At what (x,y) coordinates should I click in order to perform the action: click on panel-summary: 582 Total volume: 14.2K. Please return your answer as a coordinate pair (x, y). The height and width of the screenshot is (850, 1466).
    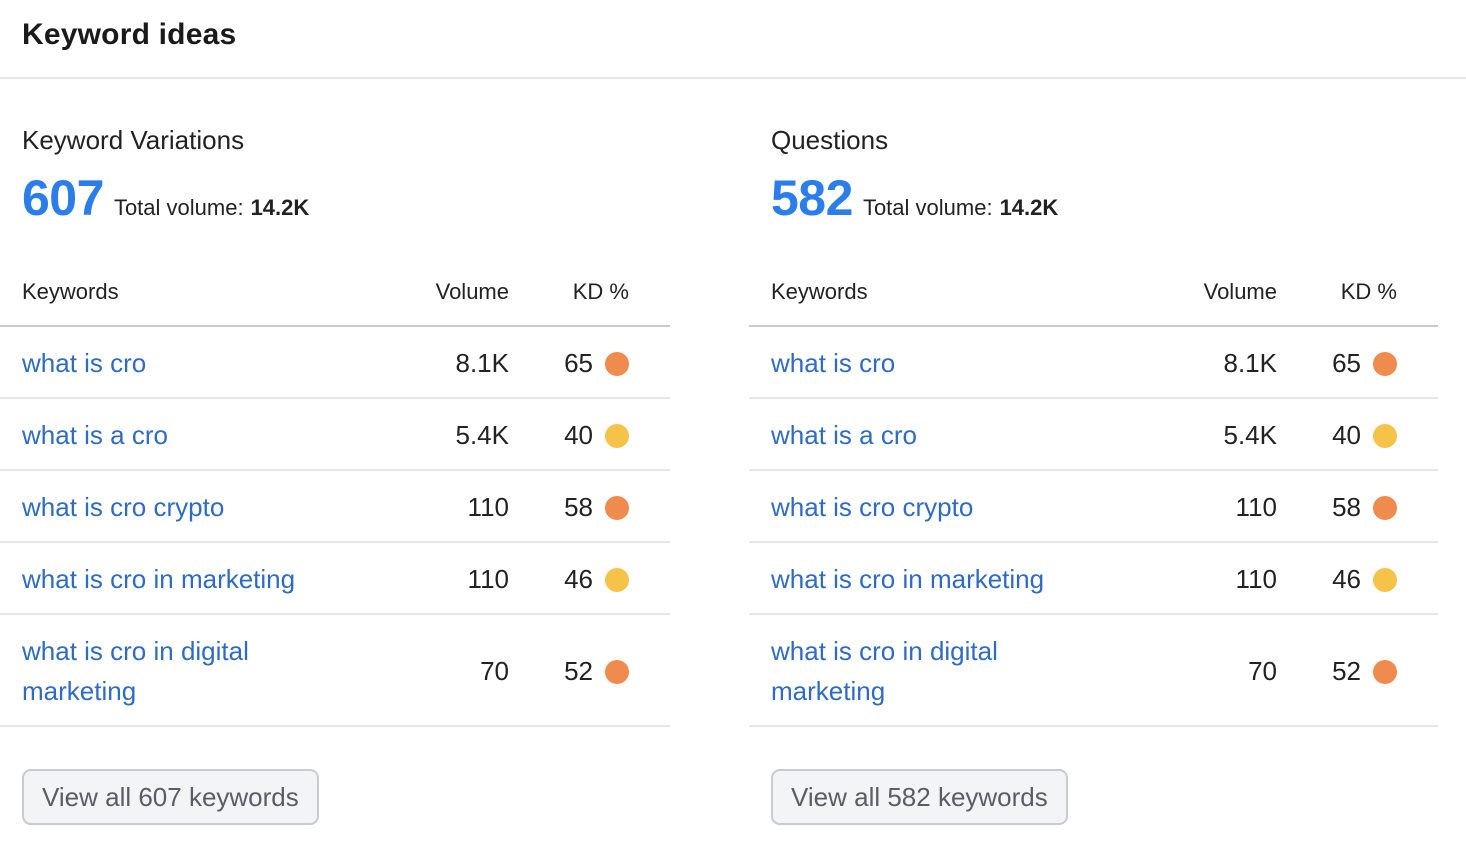
    Looking at the image, I should click on (914, 198).